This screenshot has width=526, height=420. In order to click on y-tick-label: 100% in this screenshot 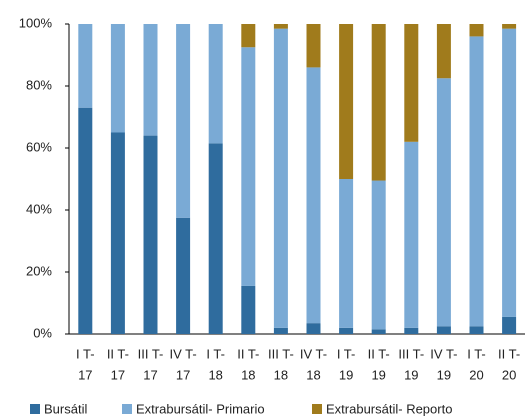, I will do `click(36, 22)`.